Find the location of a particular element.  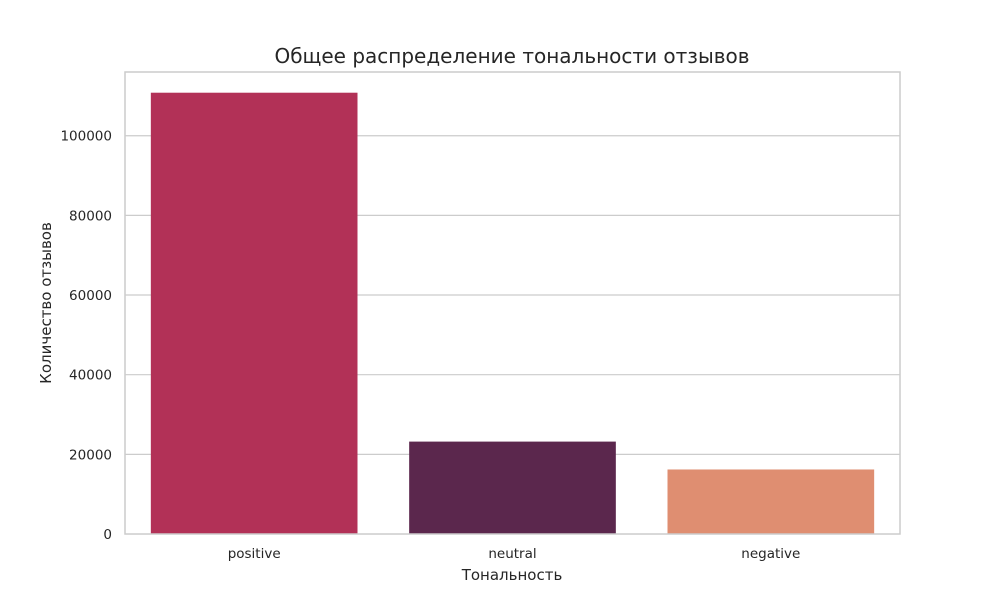

y-tick-labels: 0 20000 40000 60000 80000 100000 is located at coordinates (86, 336).